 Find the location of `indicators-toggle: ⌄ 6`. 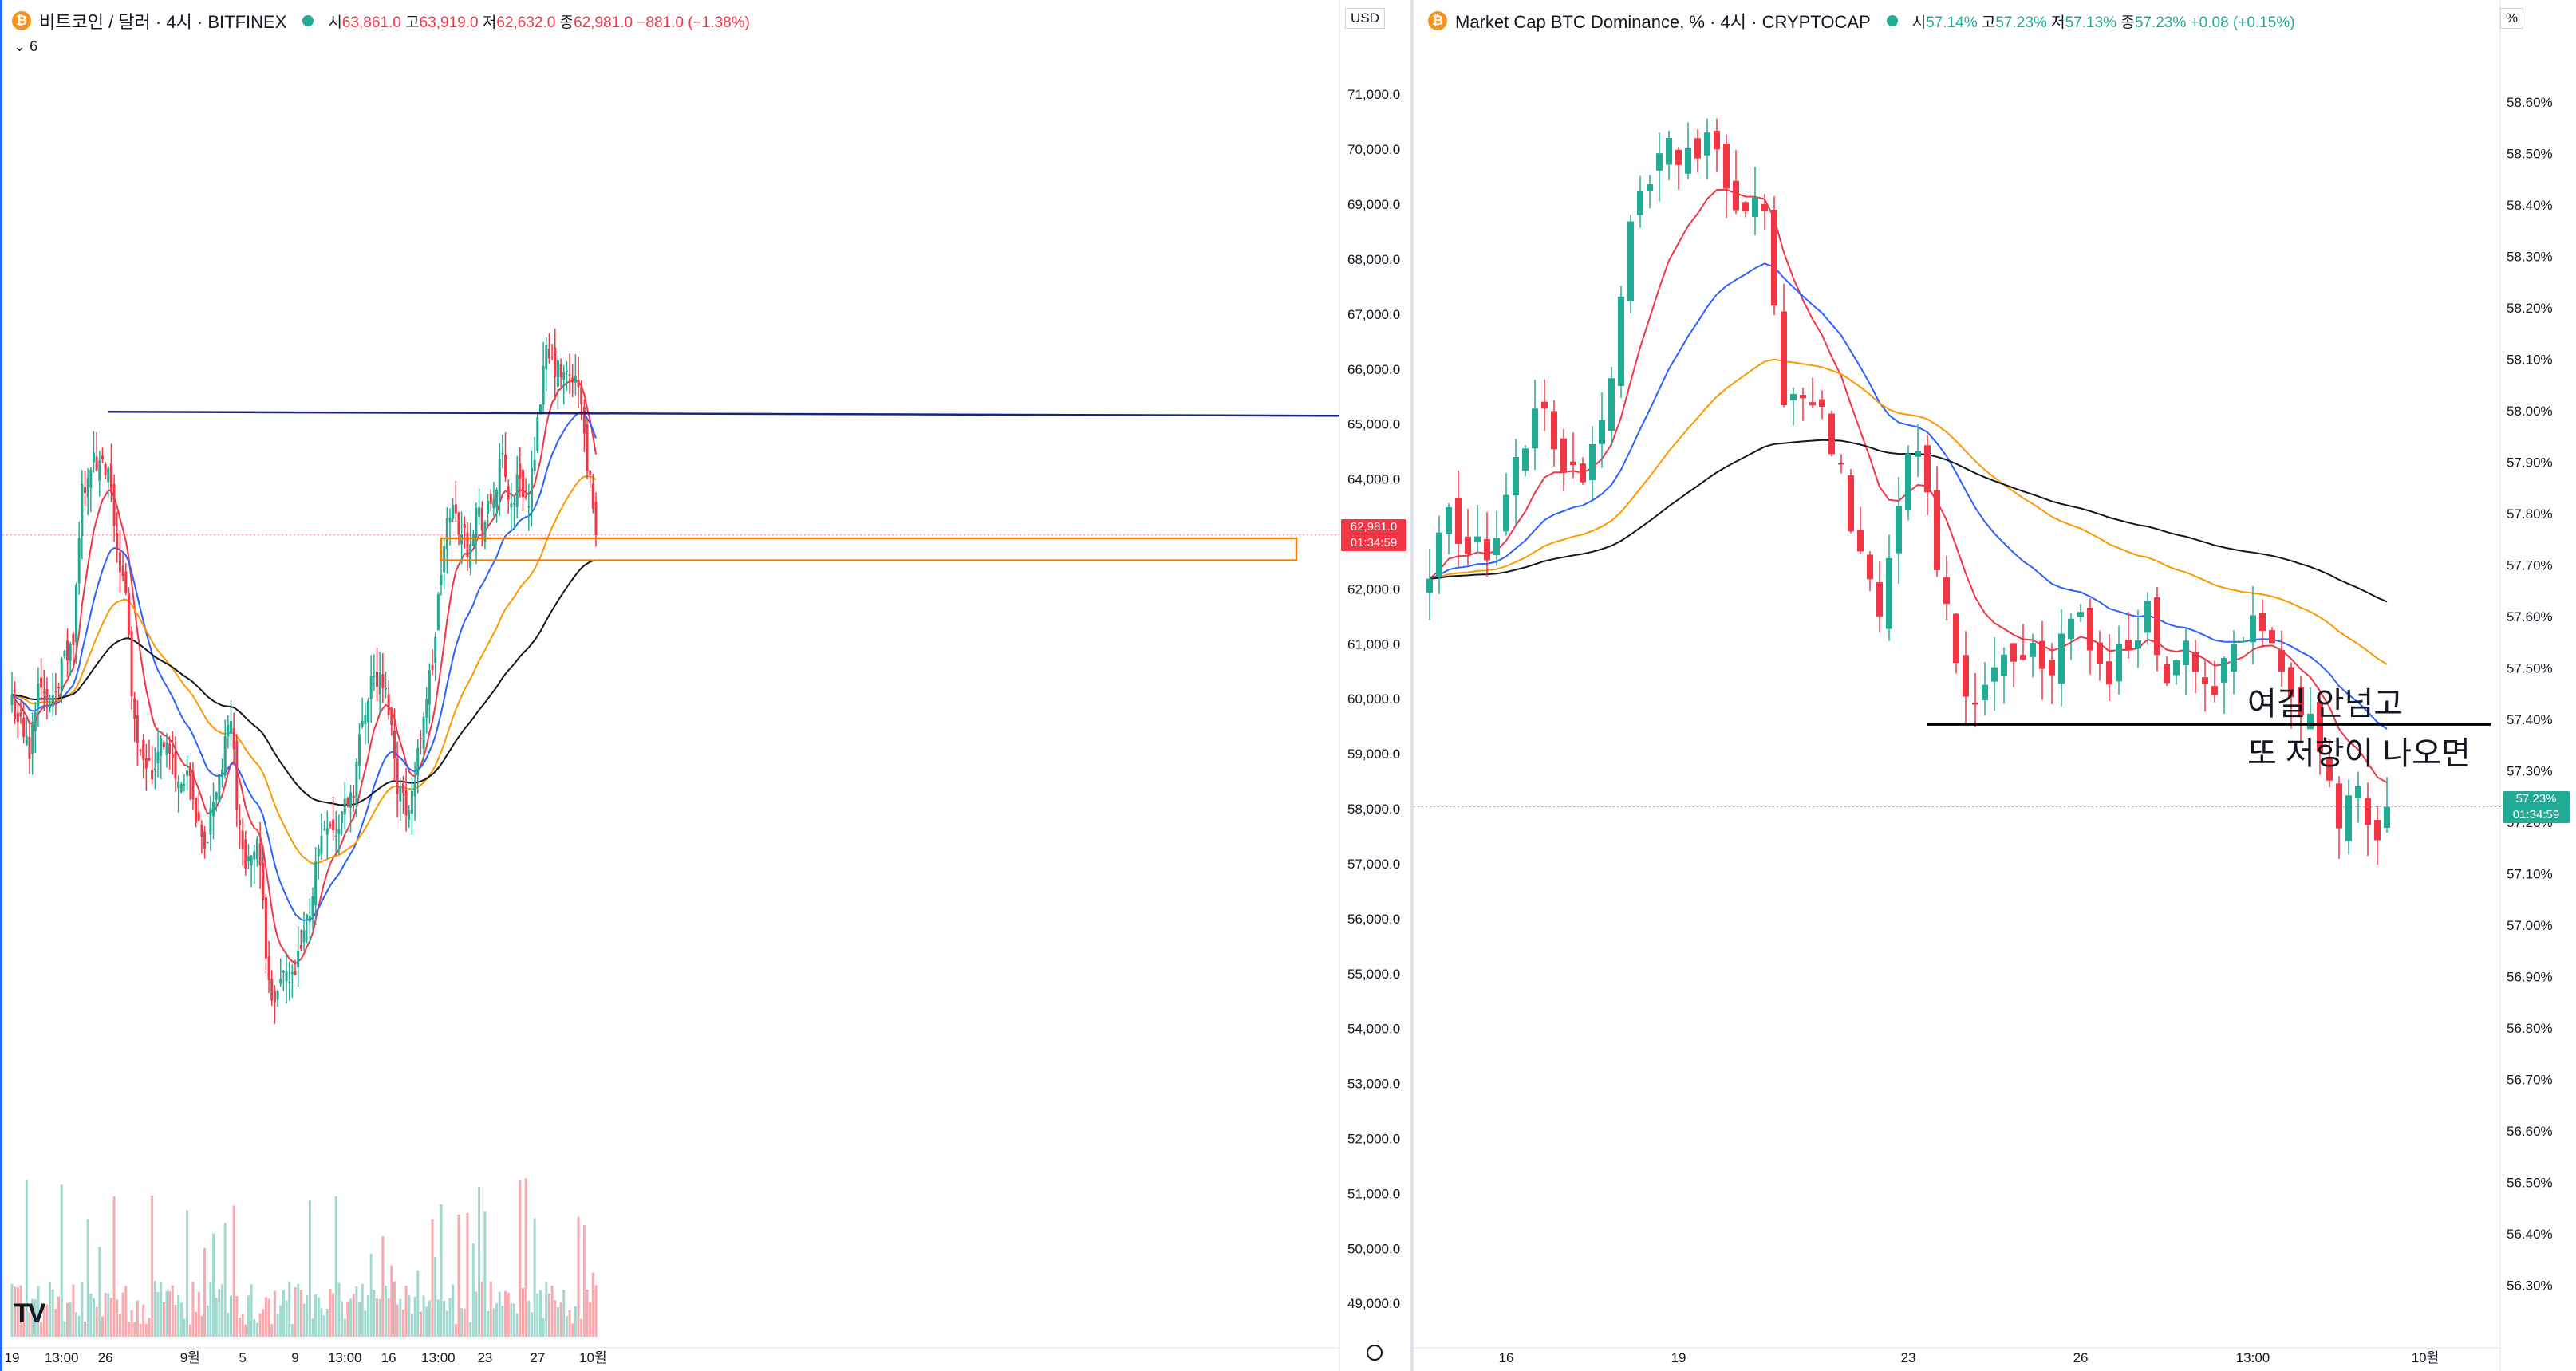

indicators-toggle: ⌄ 6 is located at coordinates (26, 46).